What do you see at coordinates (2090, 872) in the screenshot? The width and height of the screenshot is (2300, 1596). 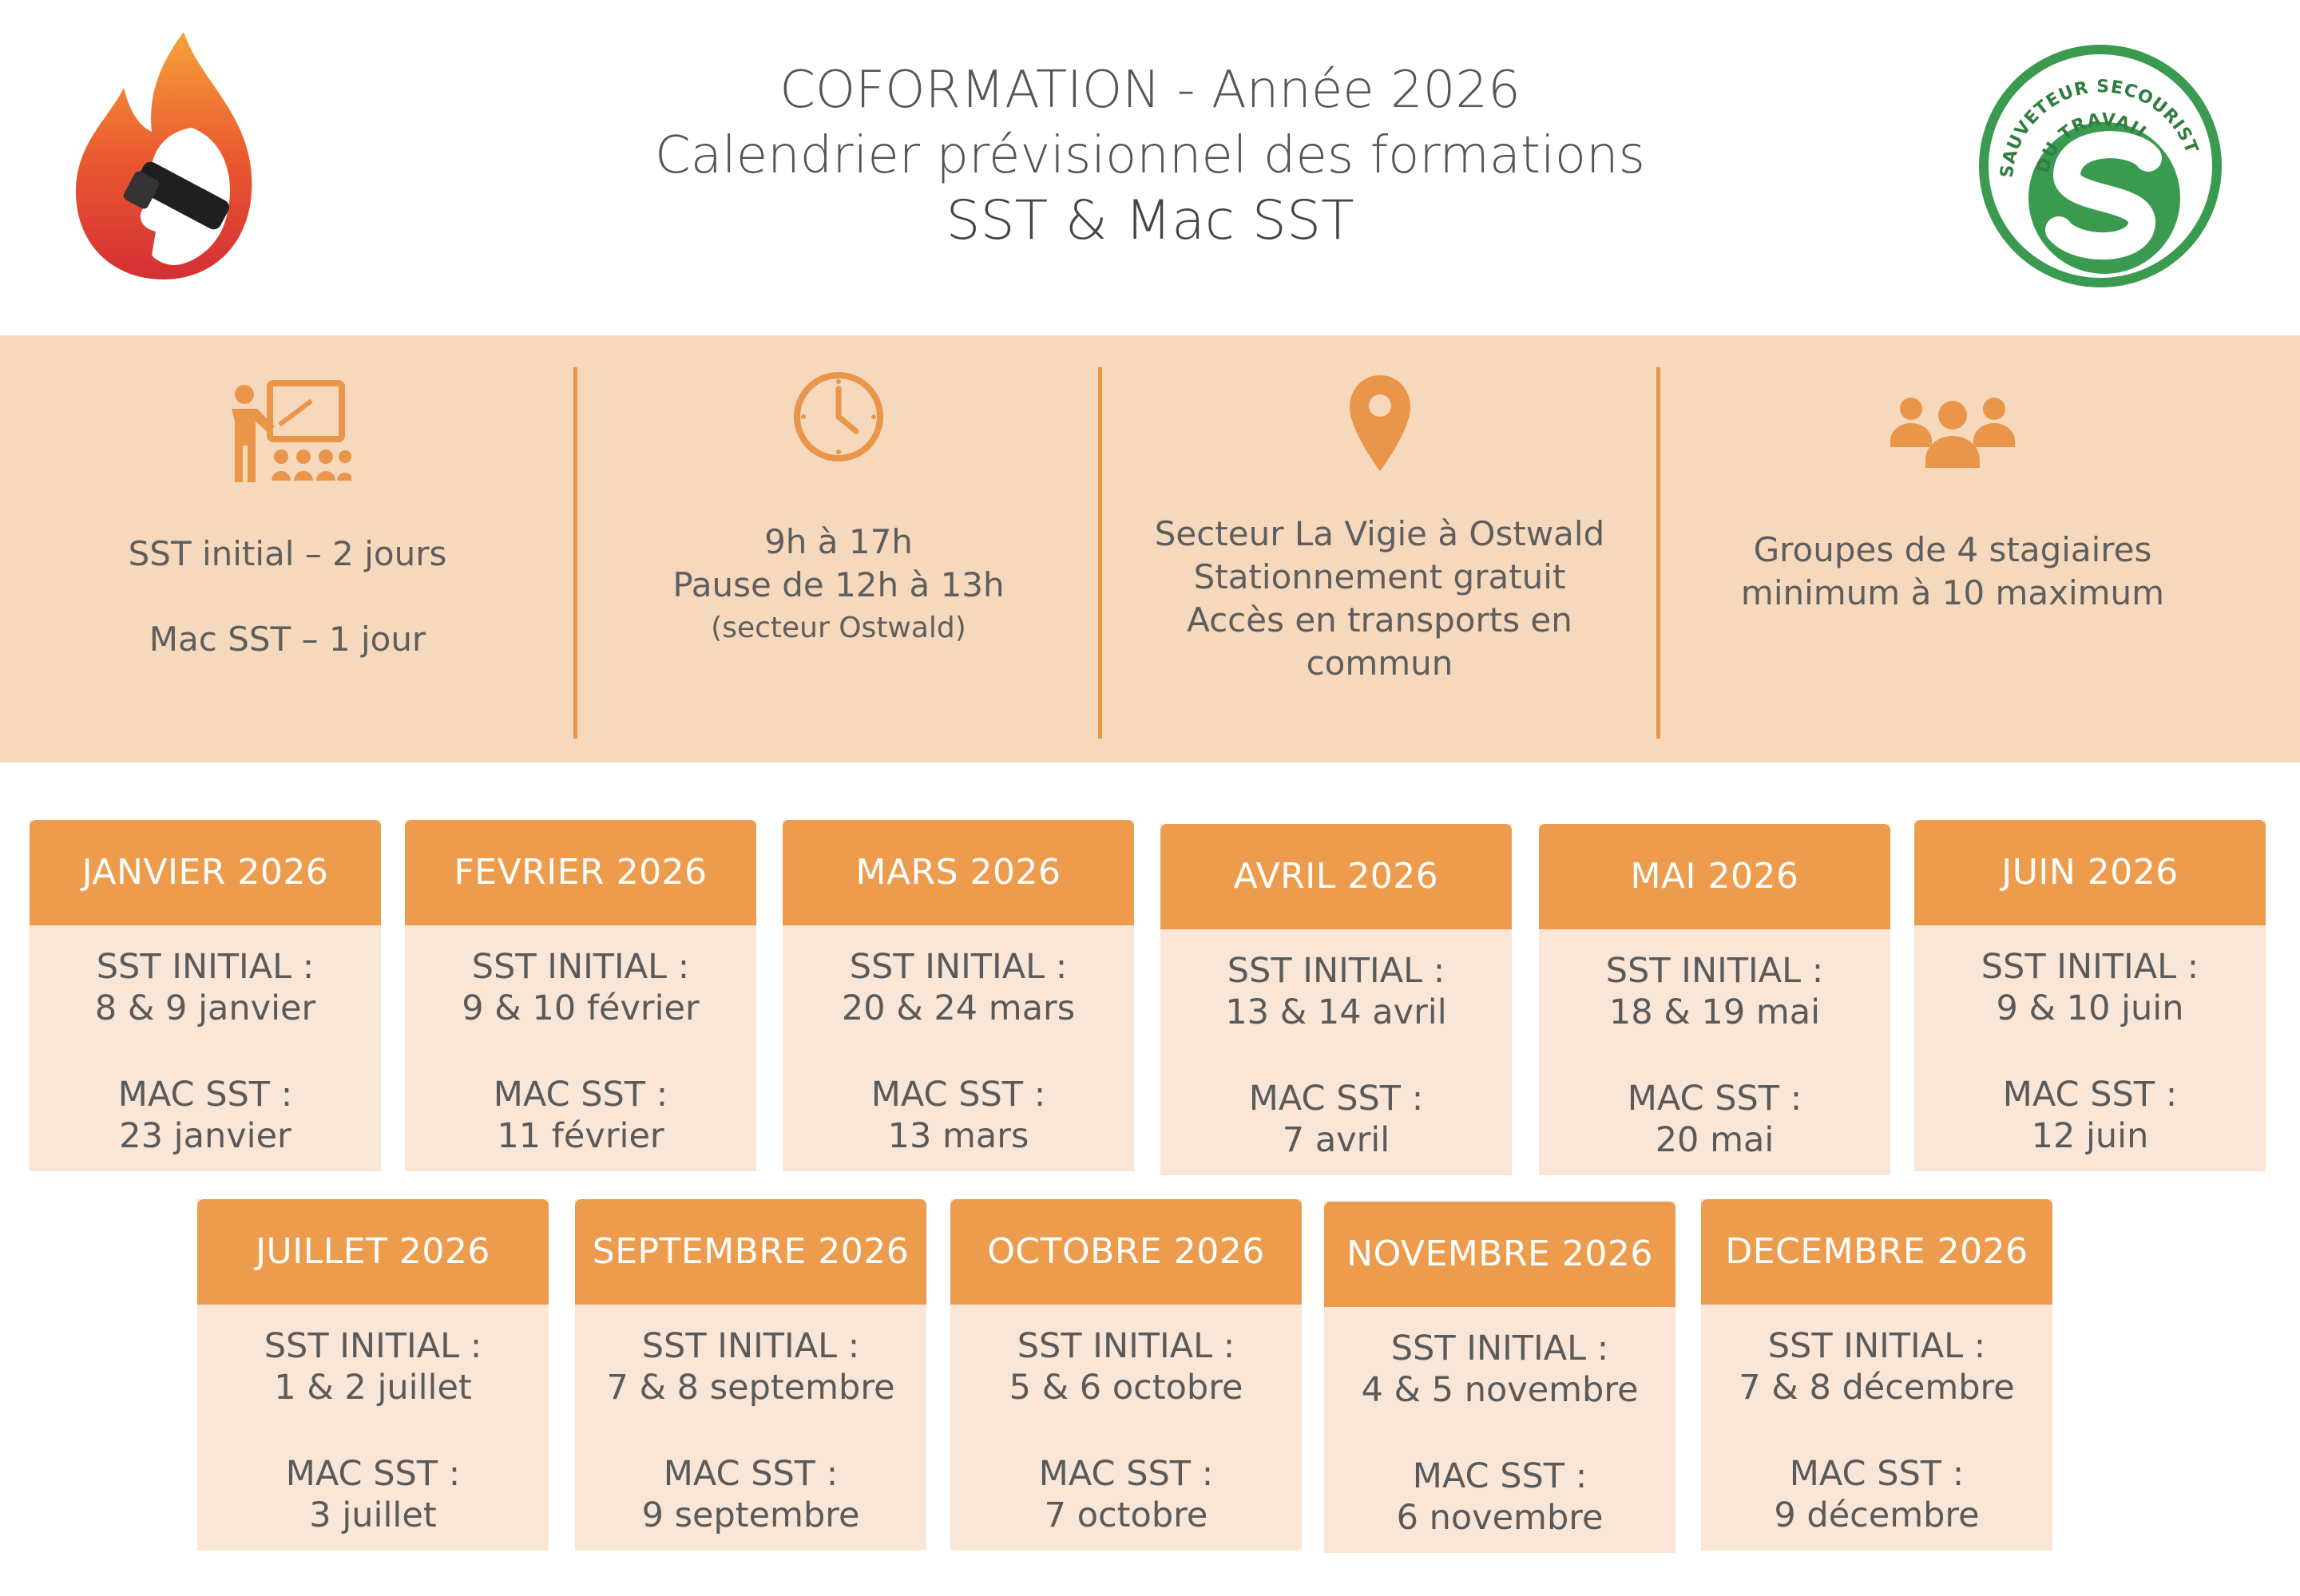 I see `month-card-title: JUIN 2026` at bounding box center [2090, 872].